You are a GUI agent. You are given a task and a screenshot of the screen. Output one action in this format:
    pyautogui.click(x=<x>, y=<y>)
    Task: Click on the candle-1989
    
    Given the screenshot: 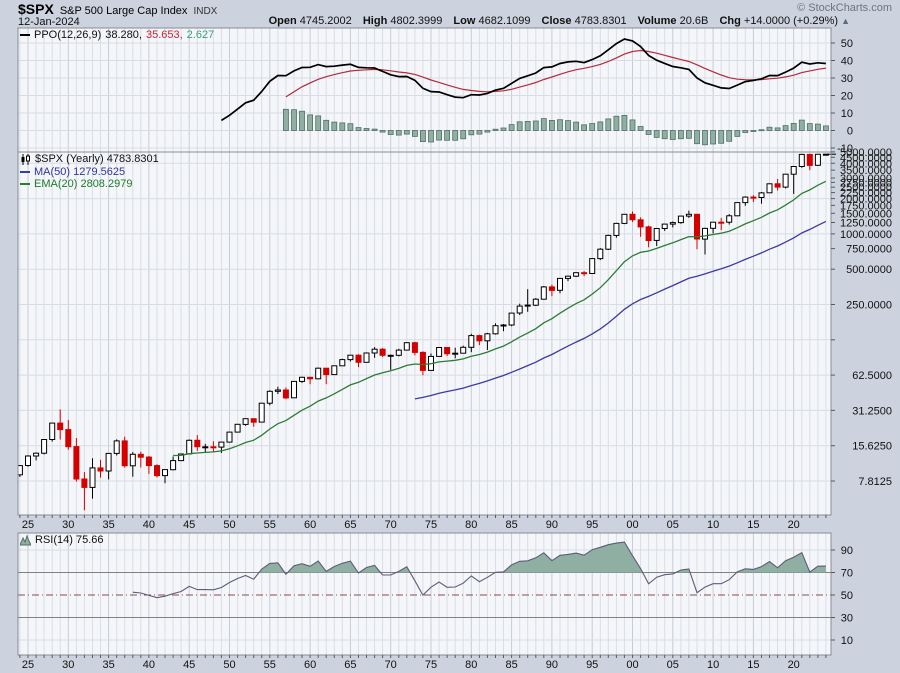 What is the action you would take?
    pyautogui.click(x=543, y=293)
    